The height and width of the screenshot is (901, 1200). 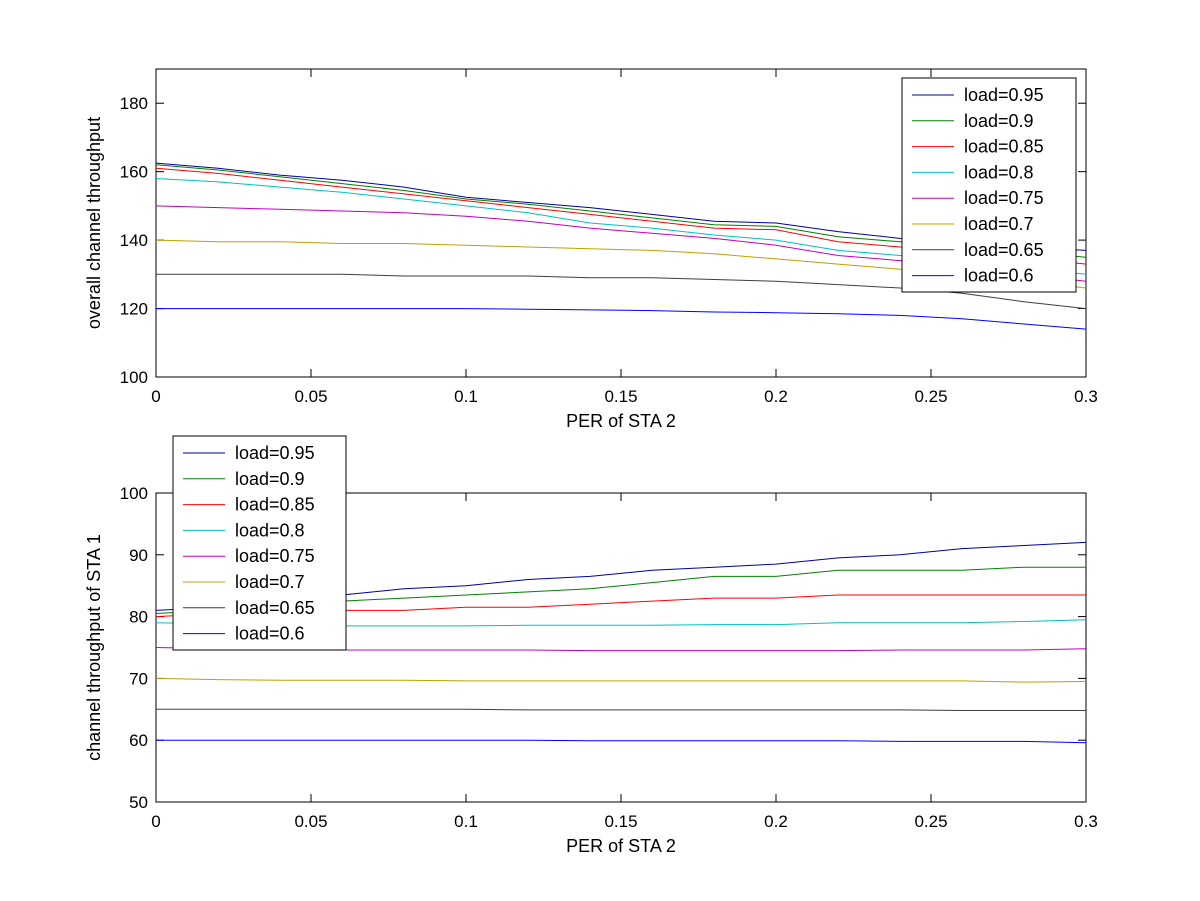 I want to click on top-y-tick-label: 140, so click(x=134, y=240).